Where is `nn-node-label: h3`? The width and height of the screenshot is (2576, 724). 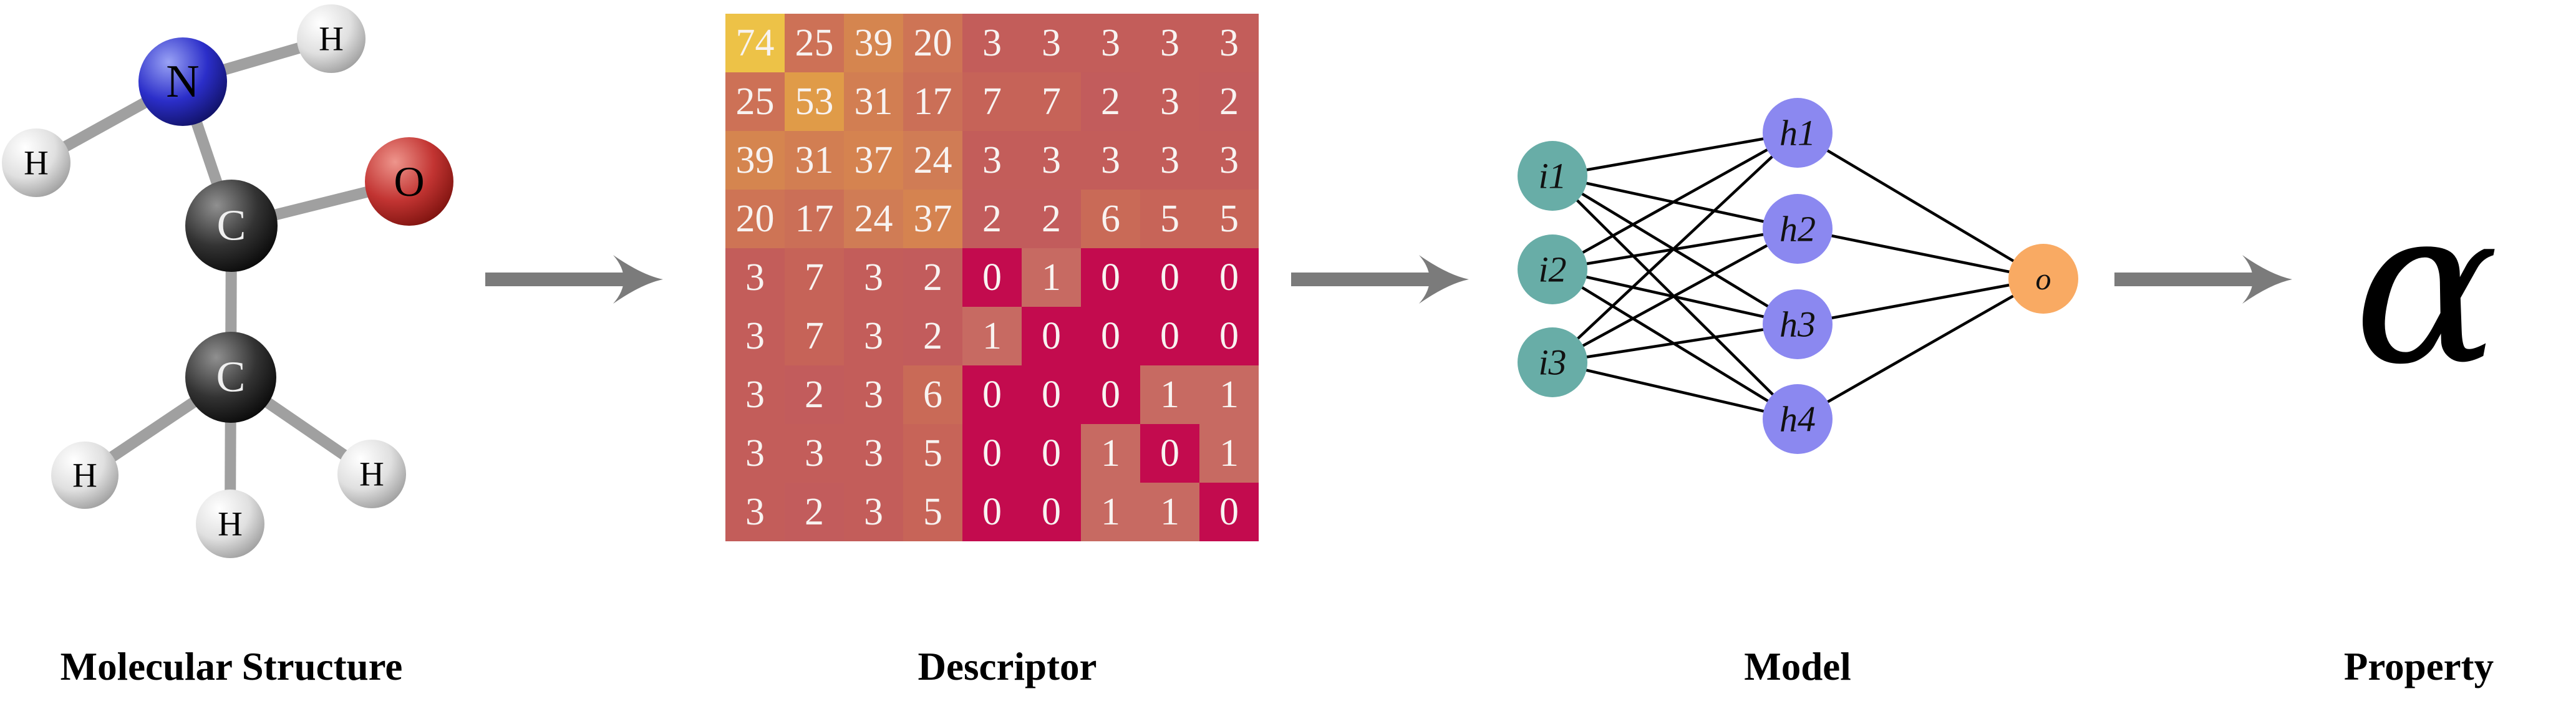 nn-node-label: h3 is located at coordinates (1797, 324).